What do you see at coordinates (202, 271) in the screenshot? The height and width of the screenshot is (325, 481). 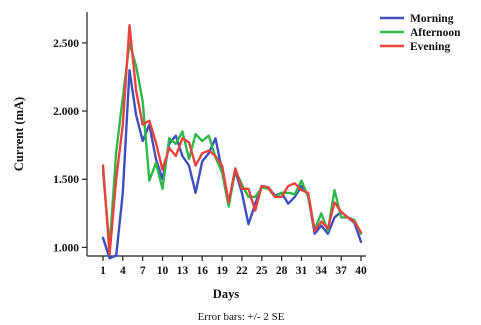 I see `x-tick-label: 16` at bounding box center [202, 271].